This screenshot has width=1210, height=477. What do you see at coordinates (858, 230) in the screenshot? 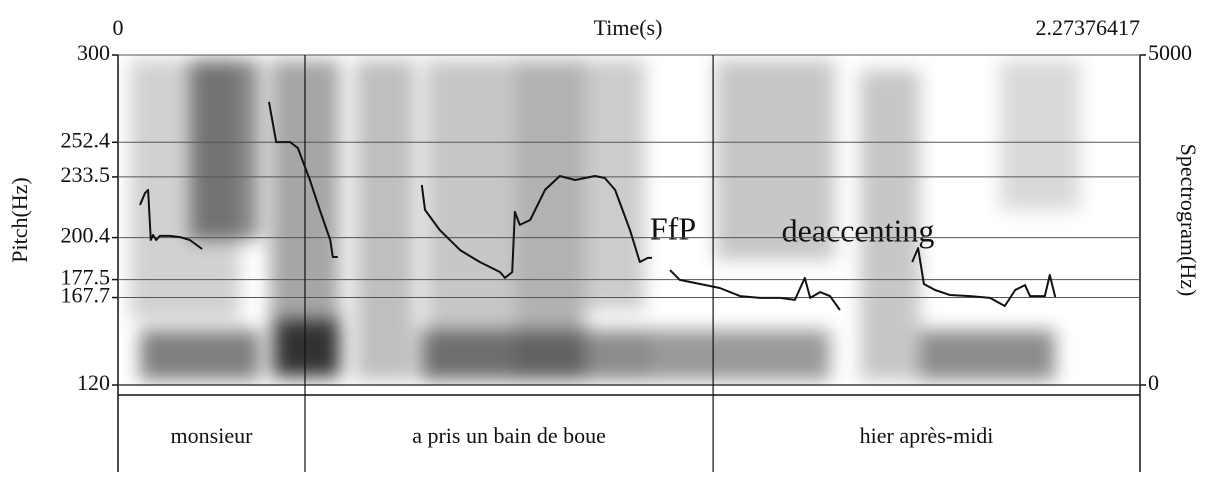
I see `annotation: deaccenting` at bounding box center [858, 230].